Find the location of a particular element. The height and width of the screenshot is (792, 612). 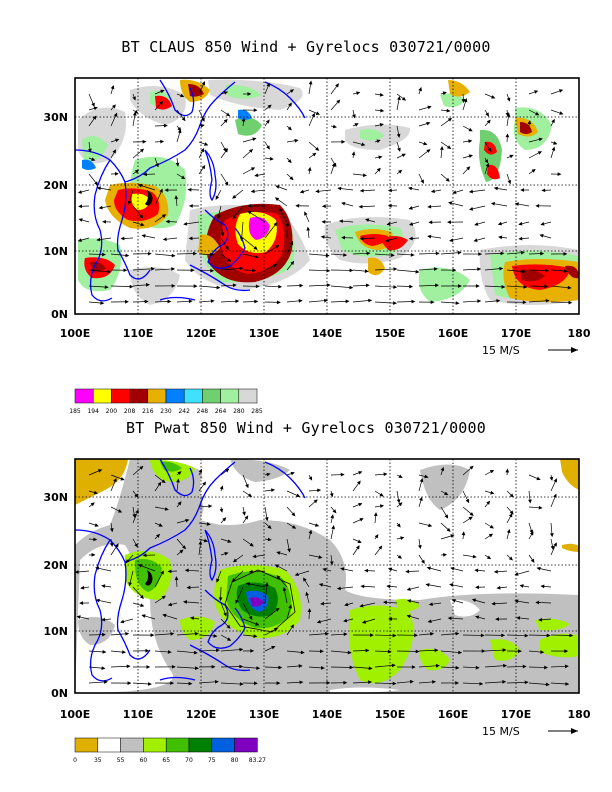

colorbar-label: 216 is located at coordinates (148, 411).